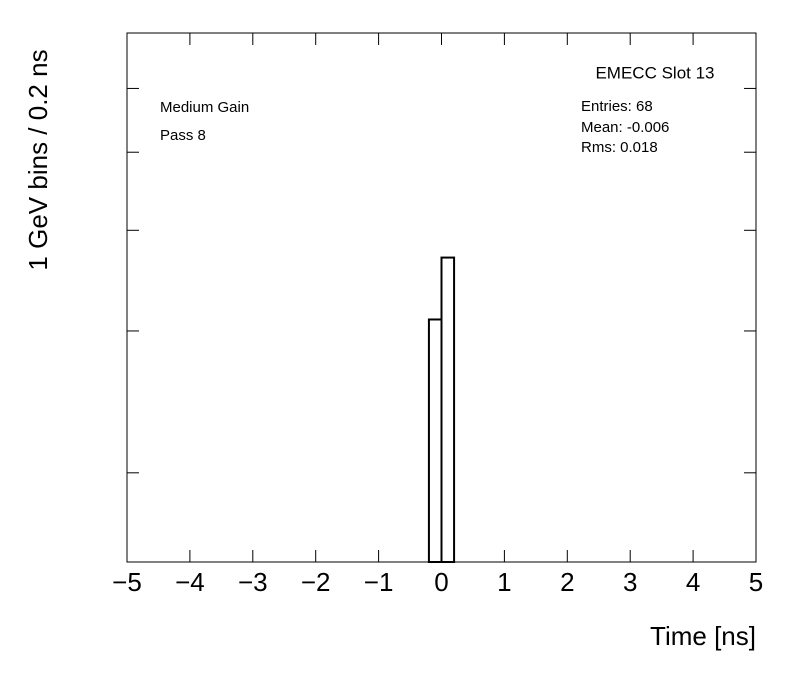 The image size is (796, 677). Describe the element at coordinates (316, 582) in the screenshot. I see `x-tick-label: −2` at that location.